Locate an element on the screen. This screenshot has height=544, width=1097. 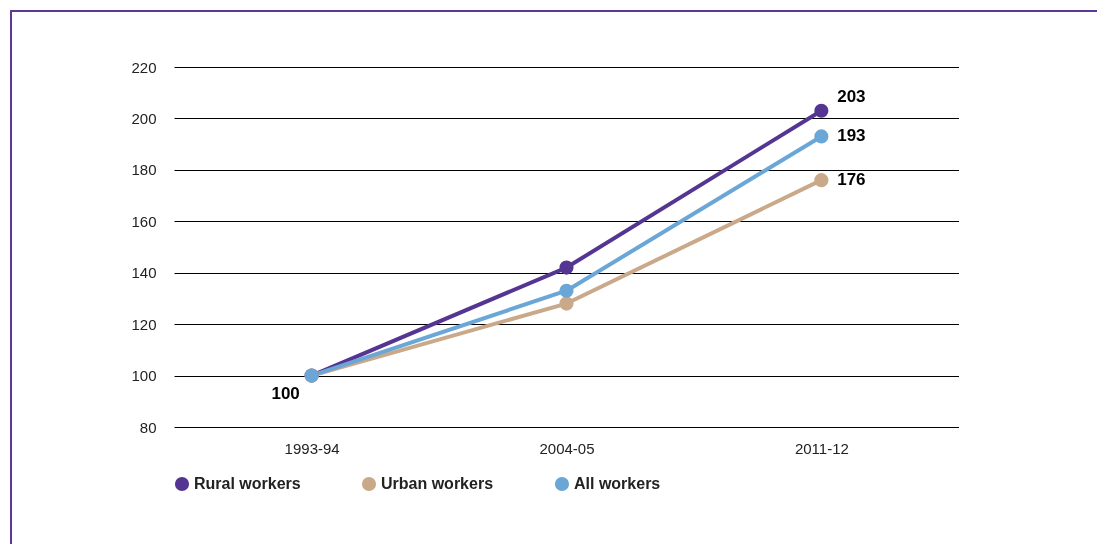
legend-label: Urban workers is located at coordinates (437, 483).